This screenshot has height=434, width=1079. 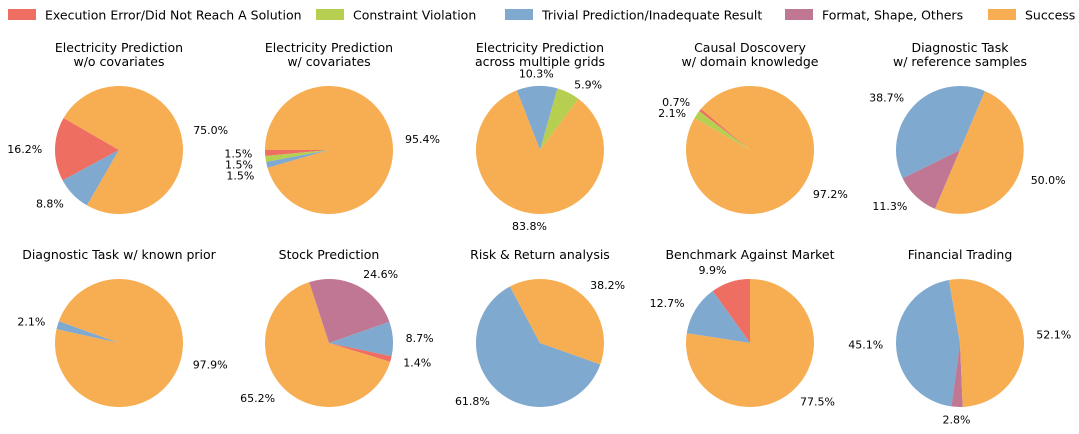 What do you see at coordinates (422, 139) in the screenshot?
I see `slice-label: 95.4%` at bounding box center [422, 139].